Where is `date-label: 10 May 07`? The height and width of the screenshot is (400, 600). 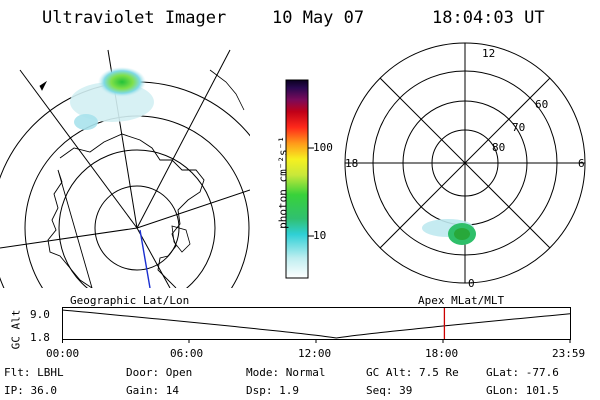 date-label: 10 May 07 is located at coordinates (318, 18).